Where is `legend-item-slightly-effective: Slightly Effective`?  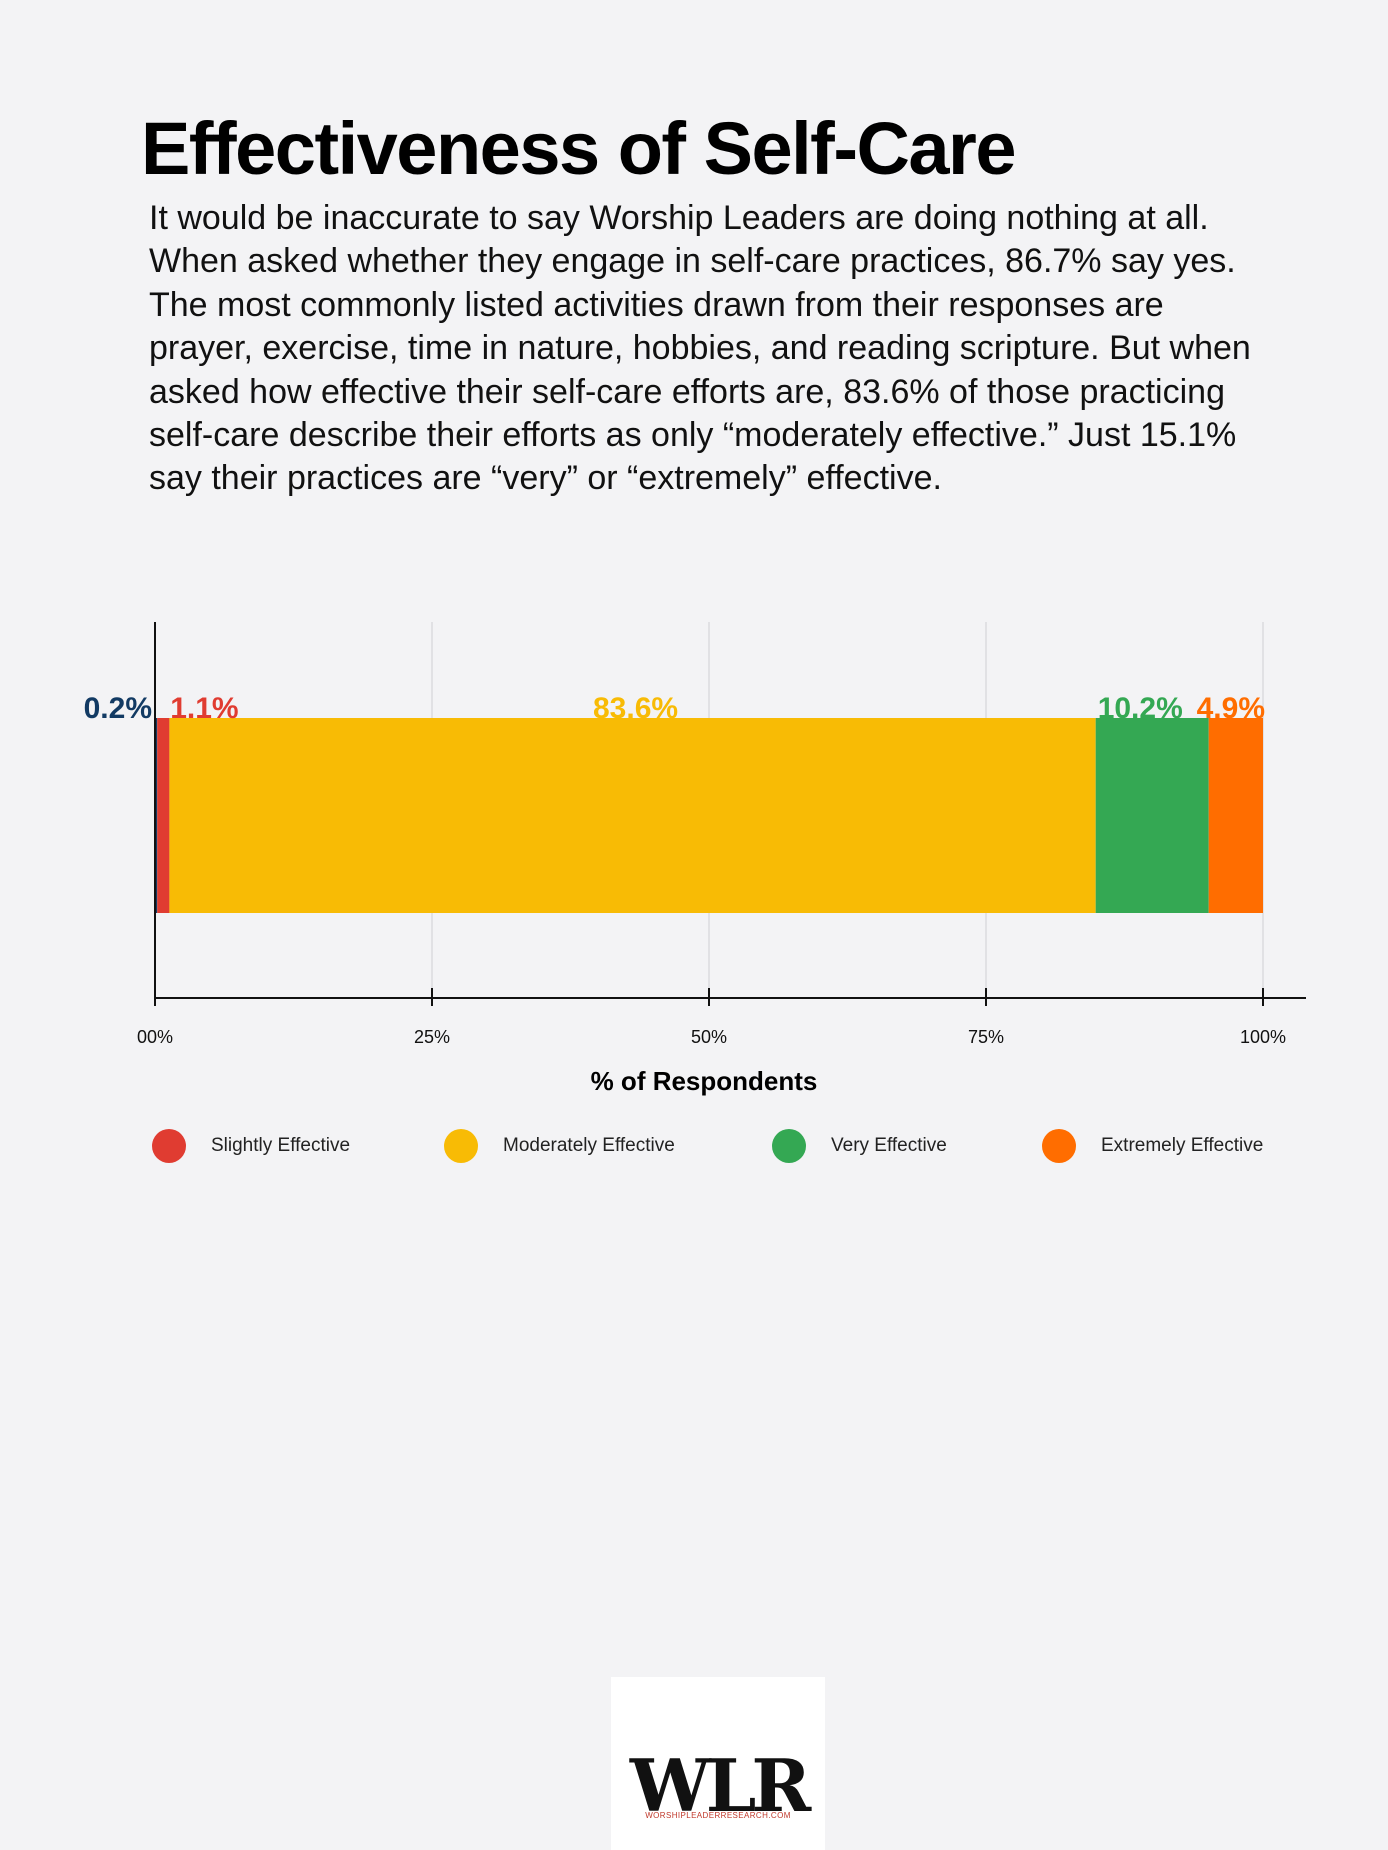
legend-item-slightly-effective: Slightly Effective is located at coordinates (251, 1146).